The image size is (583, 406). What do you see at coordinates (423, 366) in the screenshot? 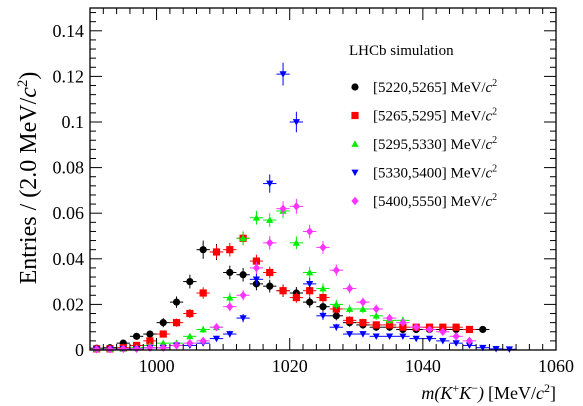
I see `x-tick-label: 1040` at bounding box center [423, 366].